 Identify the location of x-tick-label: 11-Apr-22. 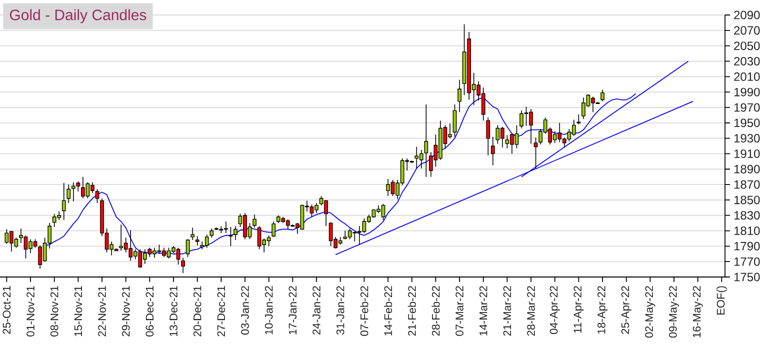
(579, 309).